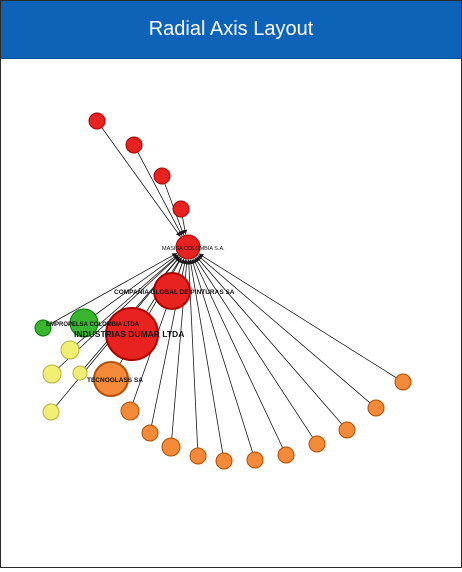 Image resolution: width=462 pixels, height=572 pixels. Describe the element at coordinates (51, 412) in the screenshot. I see `node-n13` at that location.